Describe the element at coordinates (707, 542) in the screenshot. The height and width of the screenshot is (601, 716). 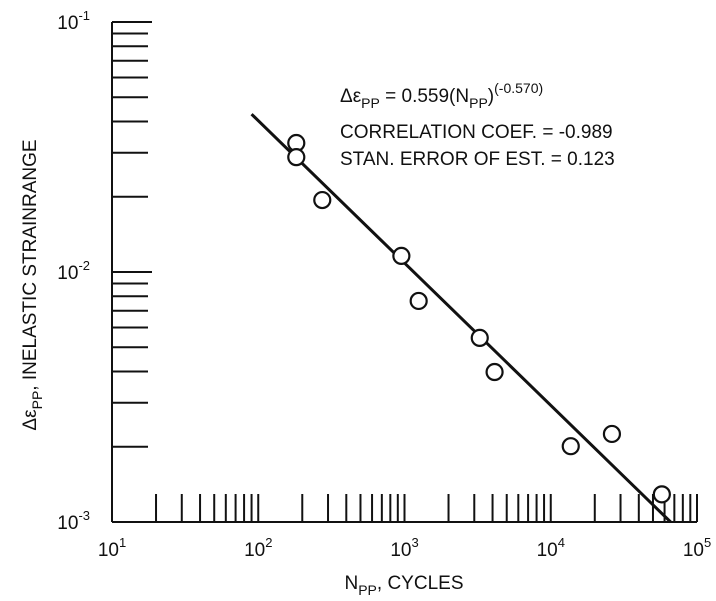
I see `tick-exponent: 5` at that location.